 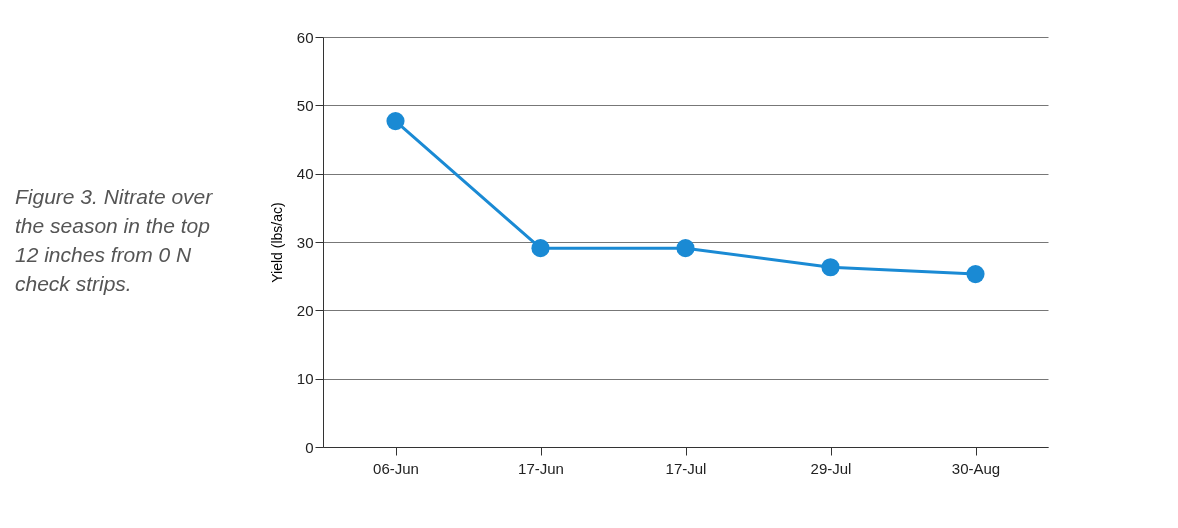 I want to click on x-tick-label: 29-Jul, so click(x=831, y=468).